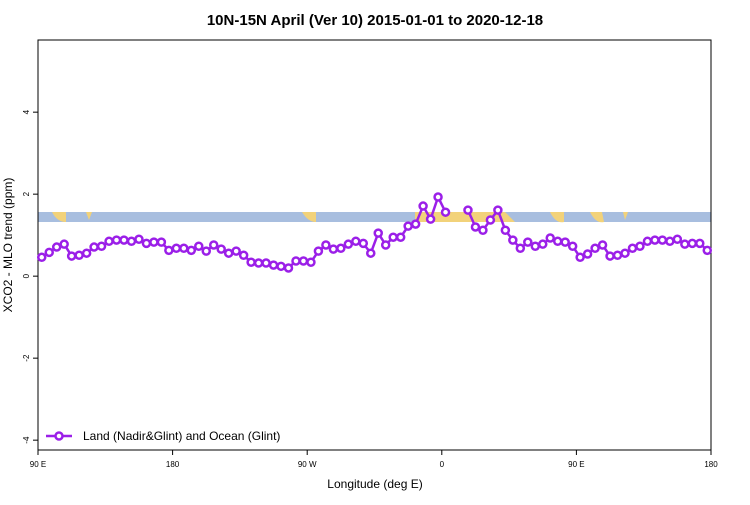 The height and width of the screenshot is (505, 750). Describe the element at coordinates (374, 484) in the screenshot. I see `x-axis-label: Longitude (deg E)` at that location.